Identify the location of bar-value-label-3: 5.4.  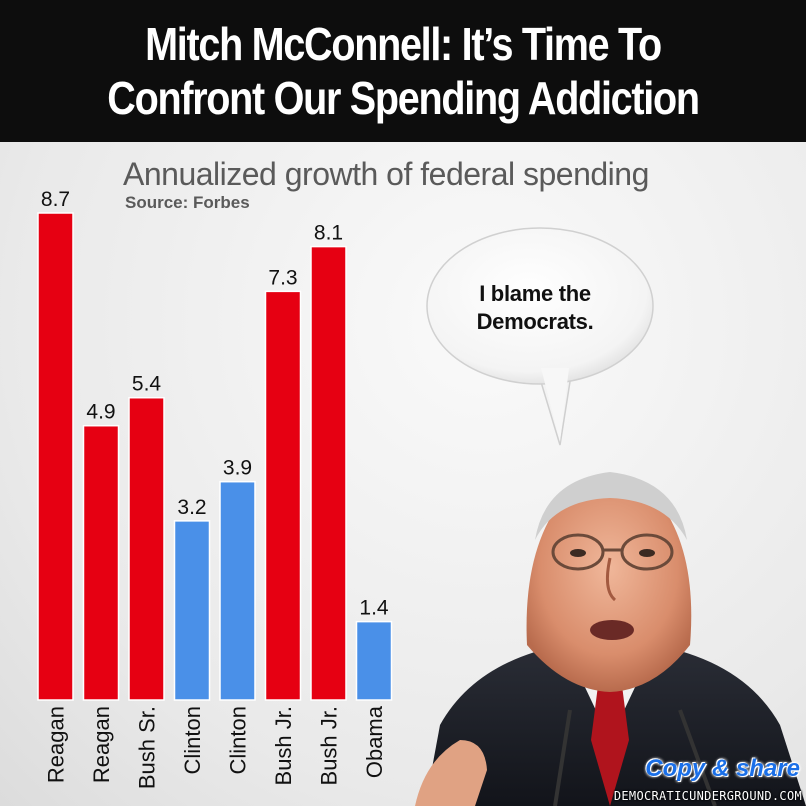
(147, 384).